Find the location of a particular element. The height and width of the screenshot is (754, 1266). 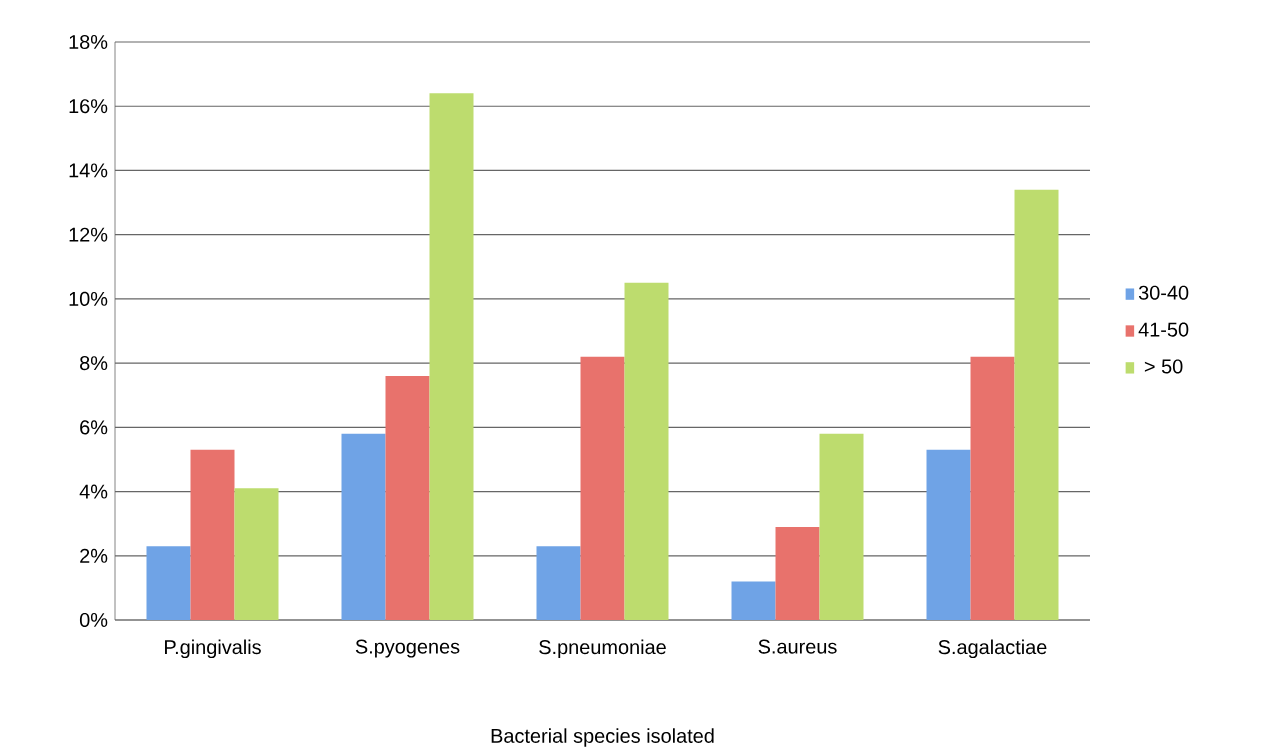

legend-label: 41-50 is located at coordinates (1163, 329).